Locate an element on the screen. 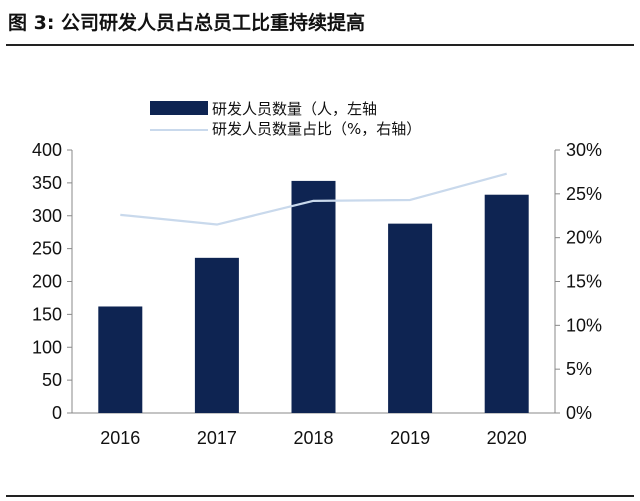  line-series is located at coordinates (313, 199).